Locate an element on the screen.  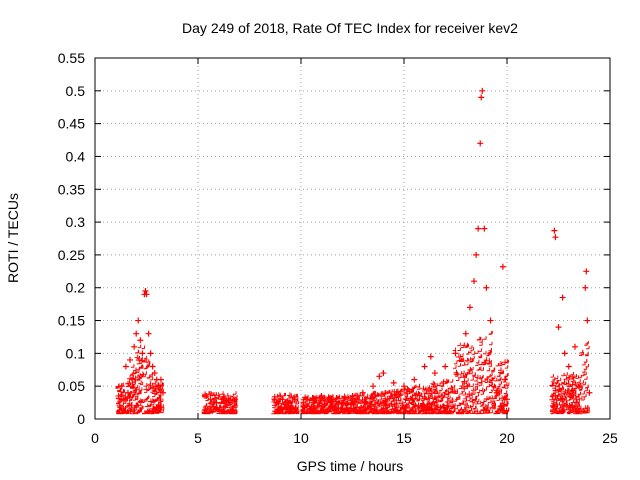
x-axis-label: GPS time / hours is located at coordinates (350, 466).